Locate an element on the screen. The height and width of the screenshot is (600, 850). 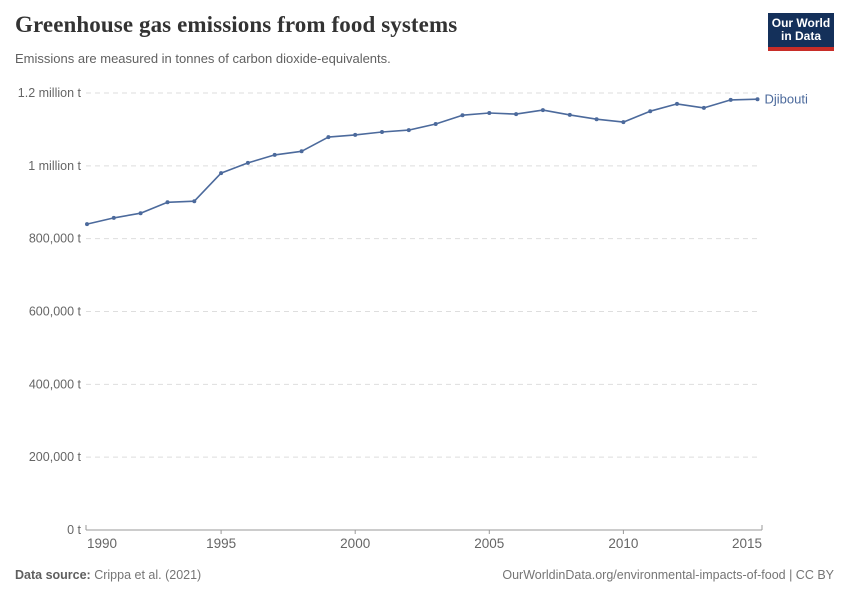
x-tick-label: 2010 is located at coordinates (623, 543).